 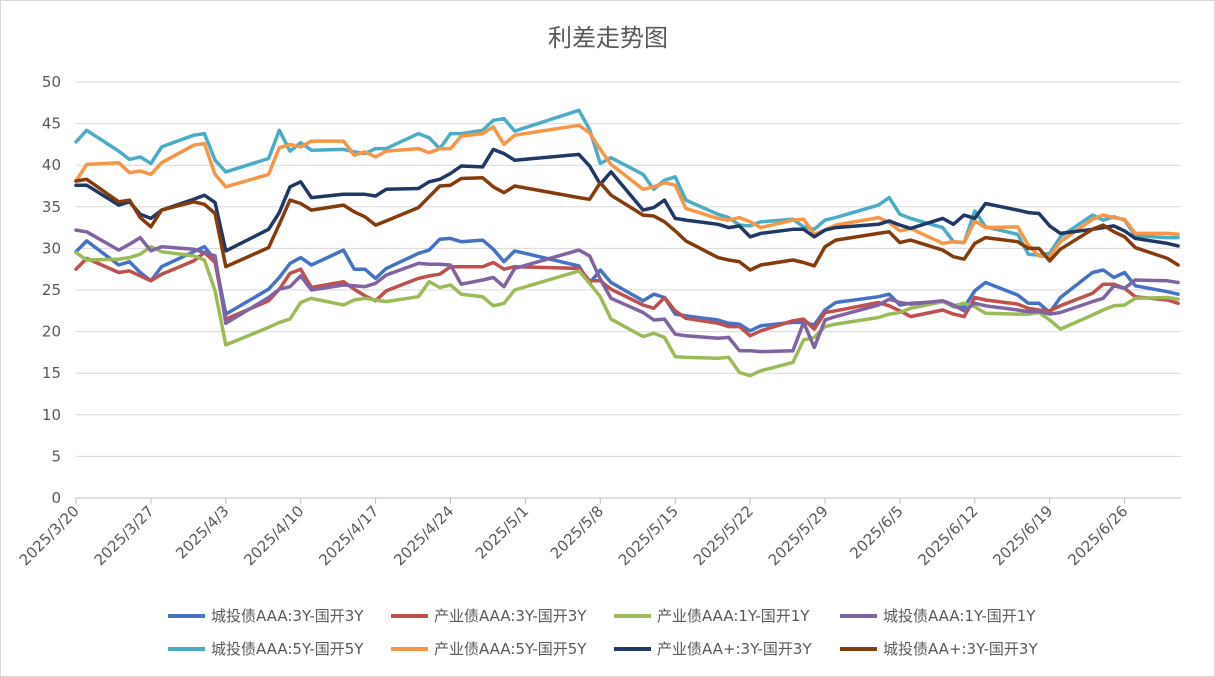 I want to click on legend-item: 产业债AAA:1Y-国开1Y, so click(x=712, y=616).